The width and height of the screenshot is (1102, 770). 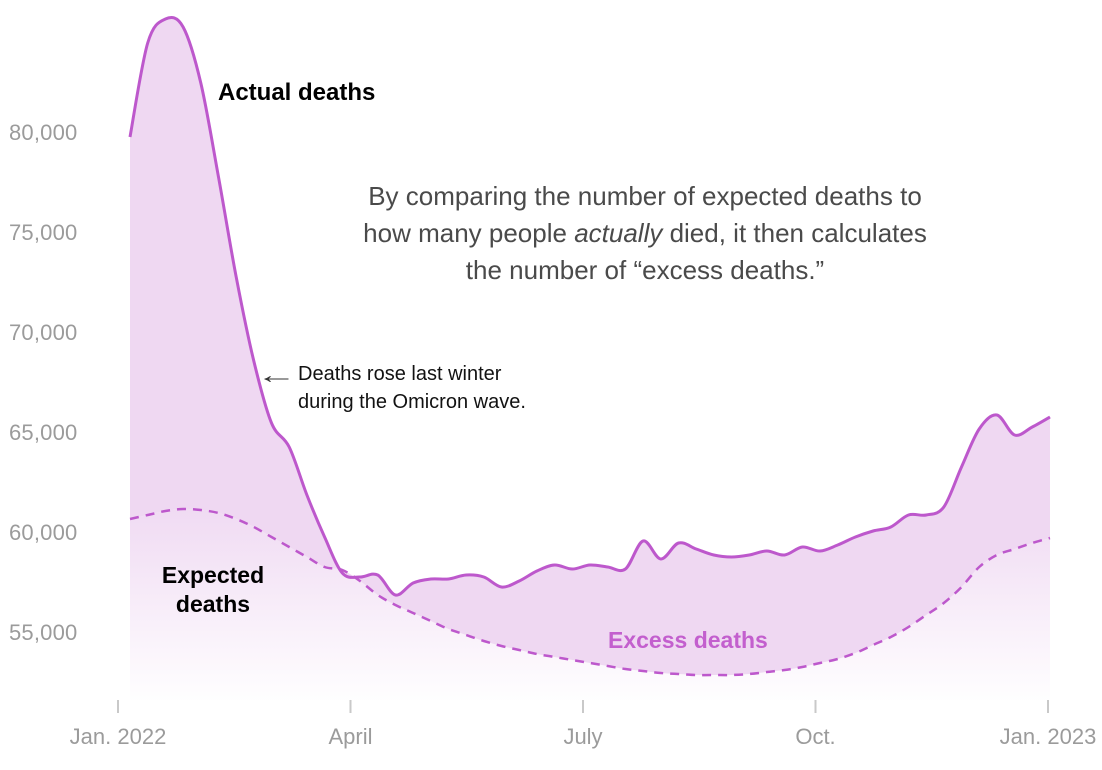 I want to click on omicron-annotation-line2: during the Omicron wave., so click(x=412, y=401).